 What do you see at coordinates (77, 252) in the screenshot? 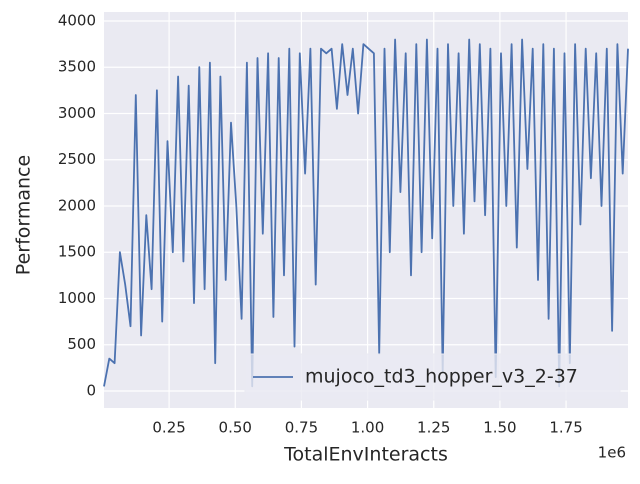
I see `y-tick-label: 1500` at bounding box center [77, 252].